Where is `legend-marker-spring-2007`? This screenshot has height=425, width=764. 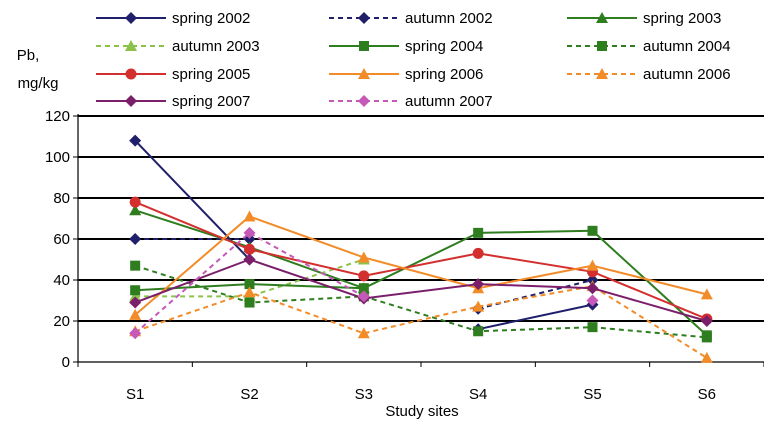 legend-marker-spring-2007 is located at coordinates (131, 101).